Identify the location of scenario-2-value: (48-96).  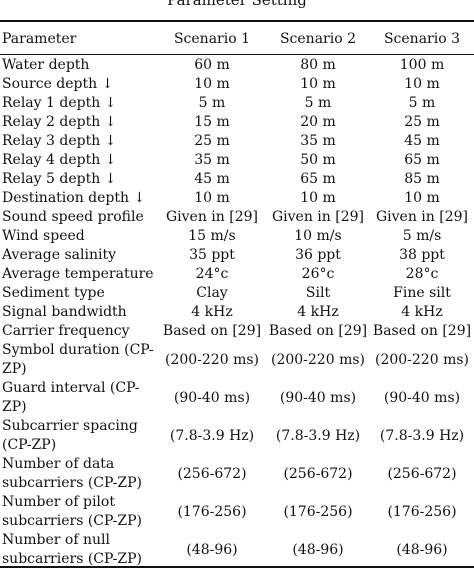
(318, 549).